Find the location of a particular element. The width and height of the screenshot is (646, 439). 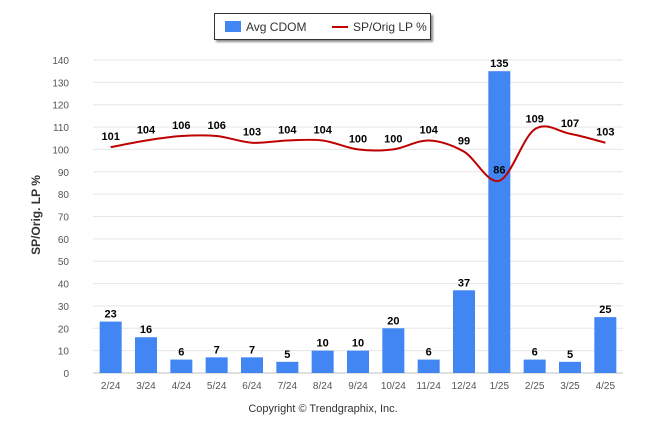

bar-data-label: 23 is located at coordinates (111, 315).